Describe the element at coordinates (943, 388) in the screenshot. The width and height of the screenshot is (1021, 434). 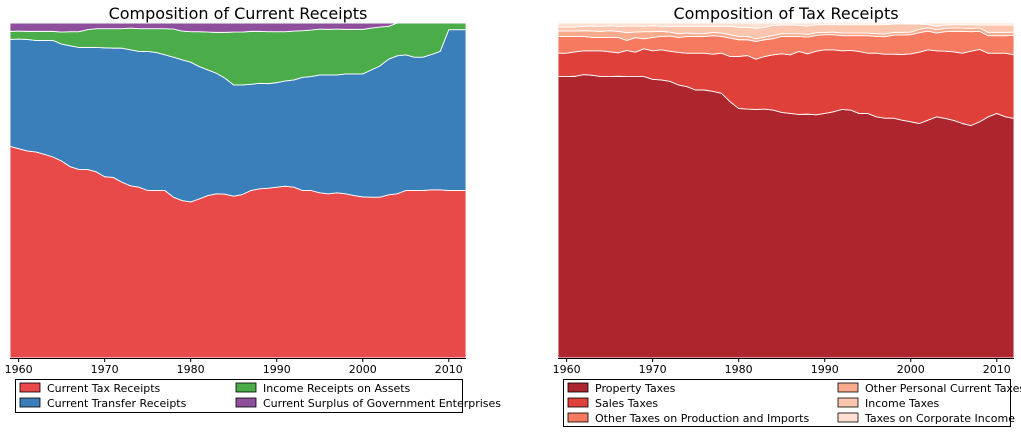
I see `legend-label-other-personal-current-taxes: Other Personal Current Taxes` at that location.